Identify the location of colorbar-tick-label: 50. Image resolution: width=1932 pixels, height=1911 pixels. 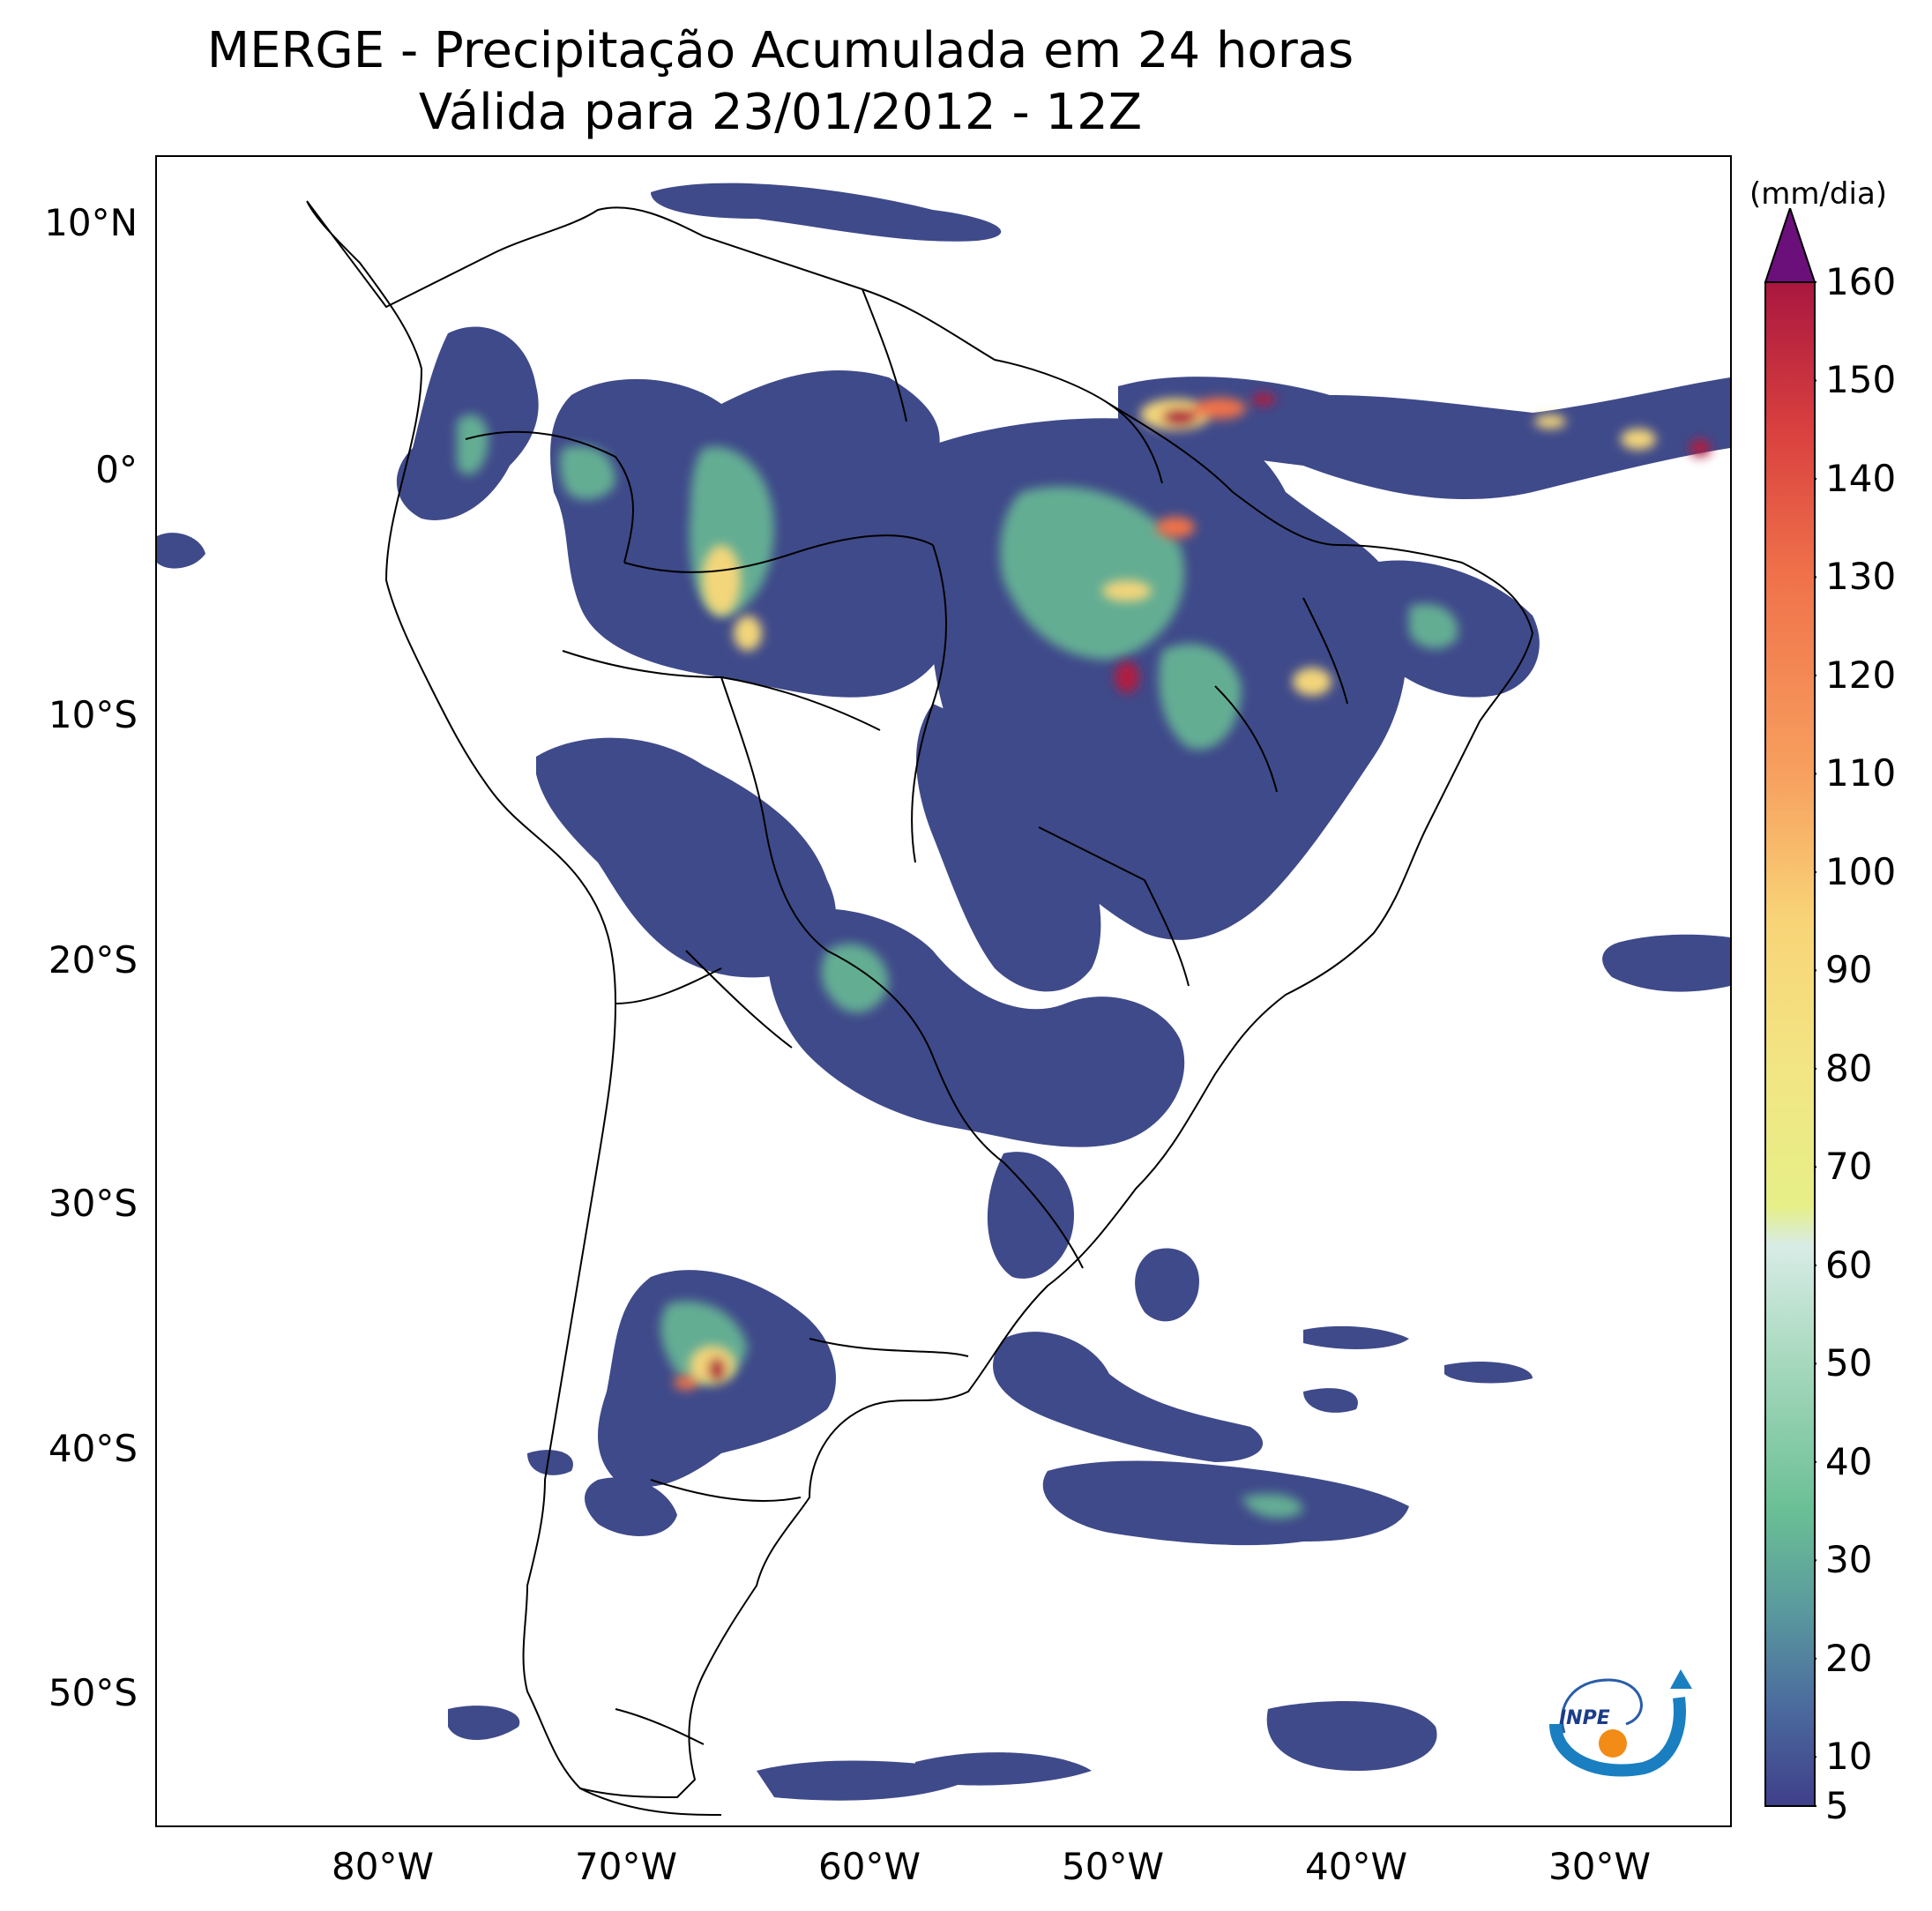
(1849, 1363).